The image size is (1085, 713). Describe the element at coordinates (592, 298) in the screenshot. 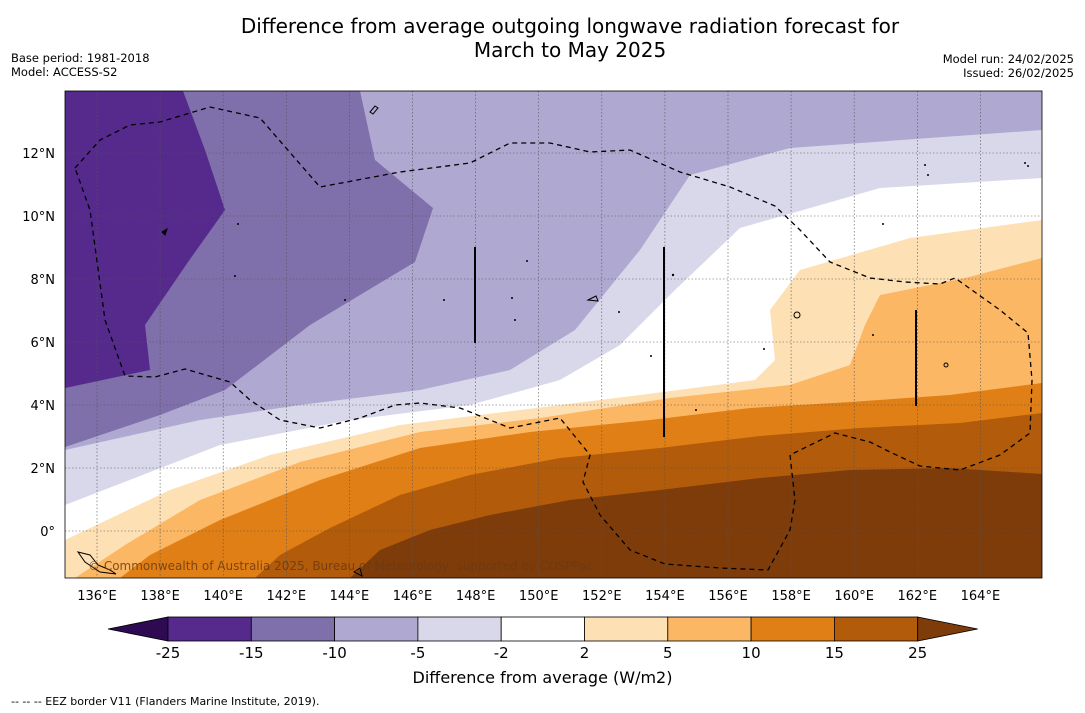

I see `island-chuuk` at that location.